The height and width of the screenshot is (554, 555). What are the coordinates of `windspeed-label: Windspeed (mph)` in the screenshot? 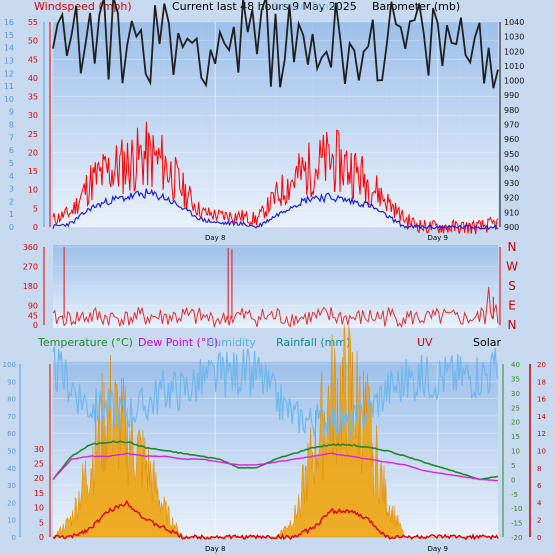 It's located at (83, 6).